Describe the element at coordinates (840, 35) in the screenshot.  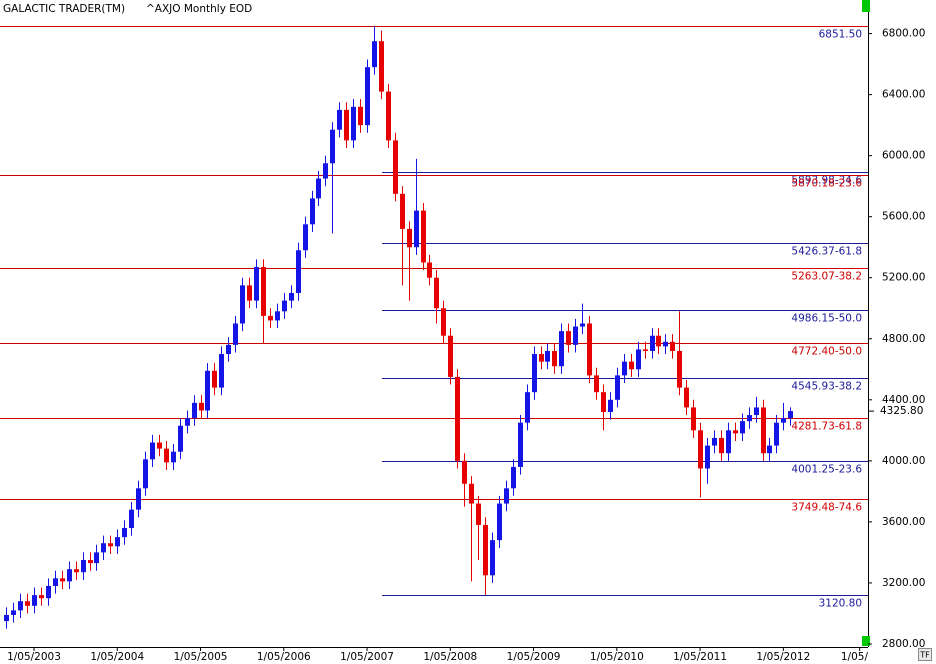
I see `level-label: 6851.50` at that location.